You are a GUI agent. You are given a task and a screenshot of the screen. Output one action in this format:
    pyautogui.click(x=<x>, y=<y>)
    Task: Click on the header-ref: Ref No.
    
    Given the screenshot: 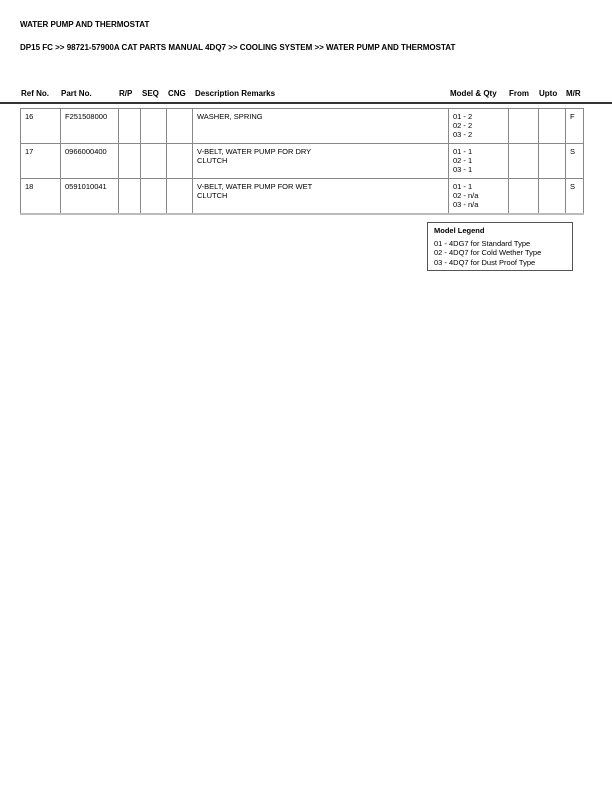 What is the action you would take?
    pyautogui.click(x=35, y=93)
    